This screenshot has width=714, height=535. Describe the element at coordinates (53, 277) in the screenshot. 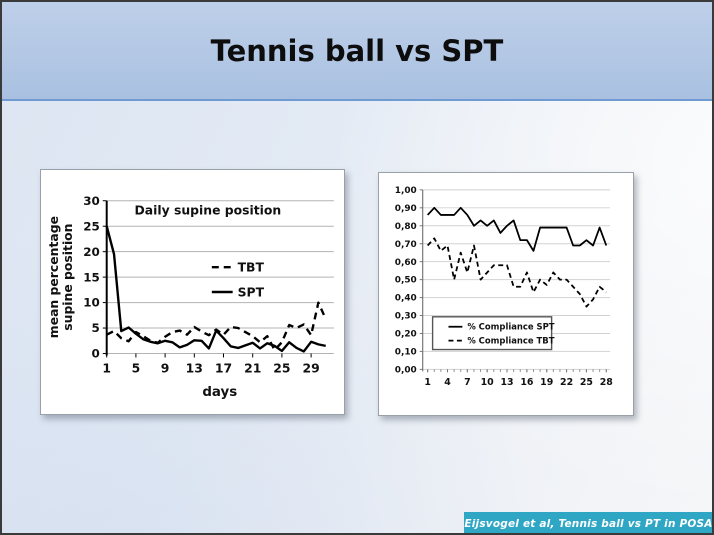

I see `y-axis-label: mean percentage` at that location.